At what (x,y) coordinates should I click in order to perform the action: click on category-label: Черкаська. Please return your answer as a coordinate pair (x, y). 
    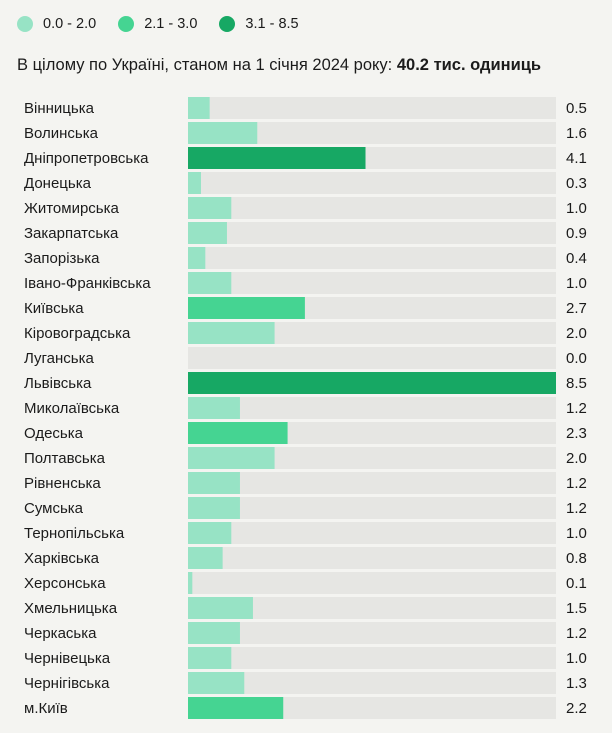
    Looking at the image, I should click on (60, 633).